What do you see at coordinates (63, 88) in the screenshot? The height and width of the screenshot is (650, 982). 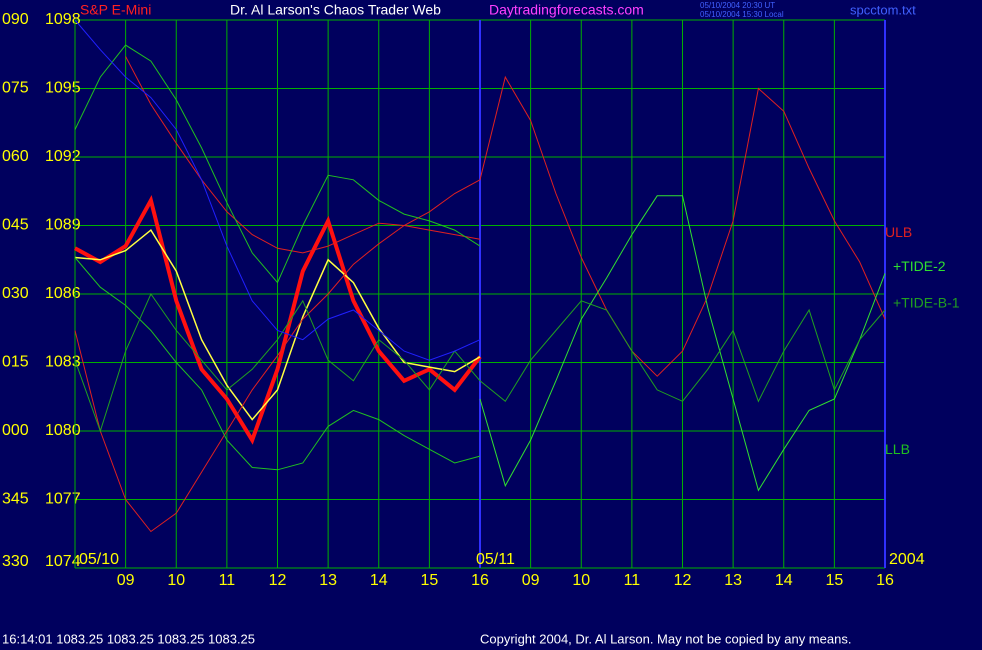 I see `y-tick-label: 1095` at bounding box center [63, 88].